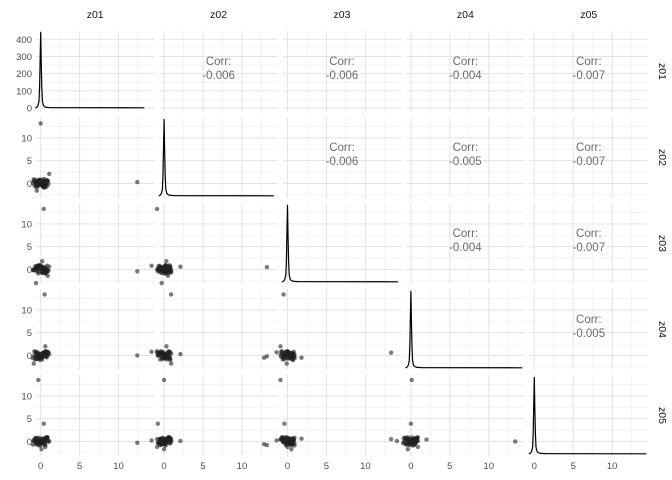 The width and height of the screenshot is (672, 480). I want to click on panel-z05-z05, so click(588, 415).